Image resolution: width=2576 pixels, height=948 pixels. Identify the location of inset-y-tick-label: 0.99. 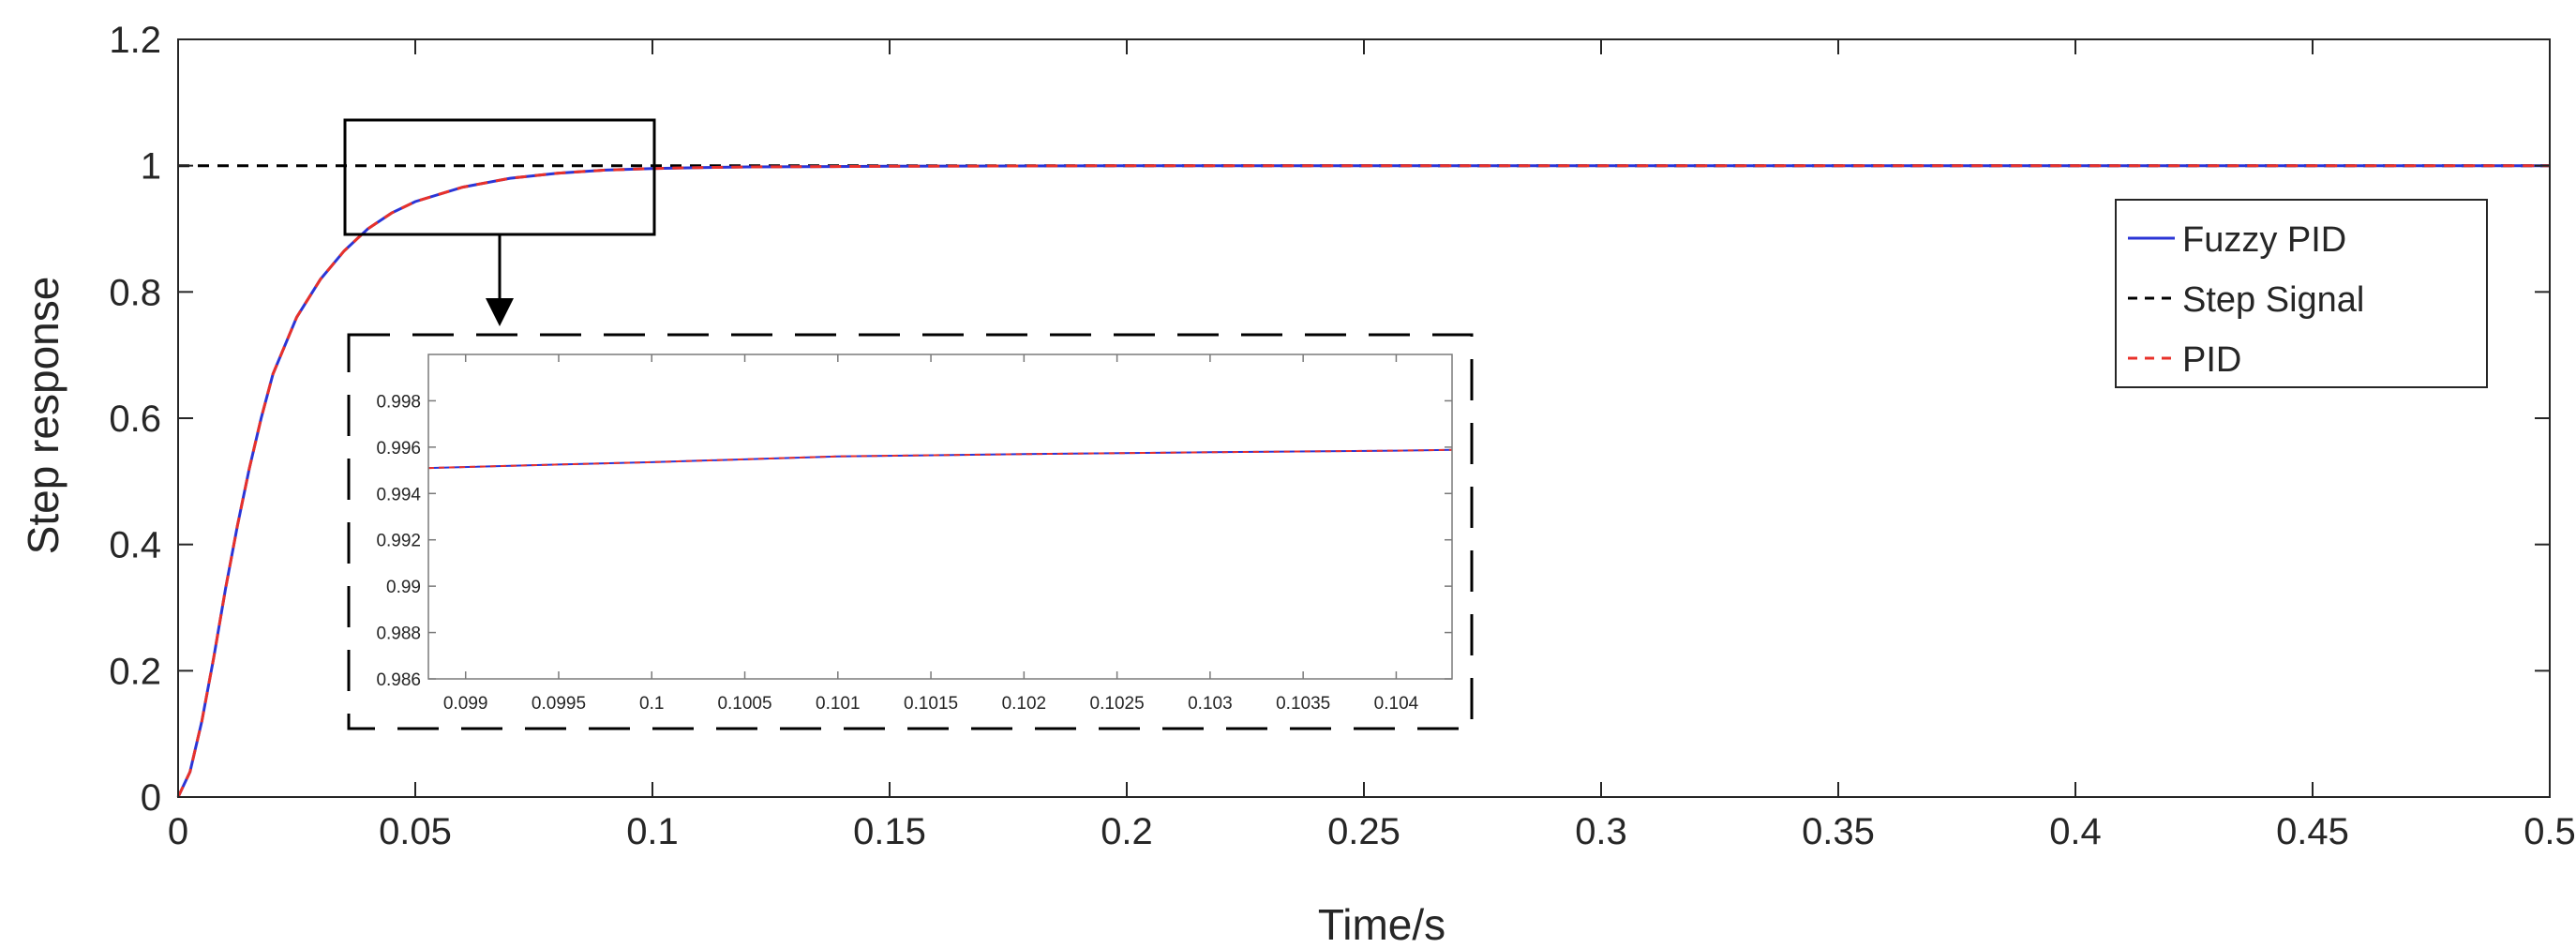
(404, 587).